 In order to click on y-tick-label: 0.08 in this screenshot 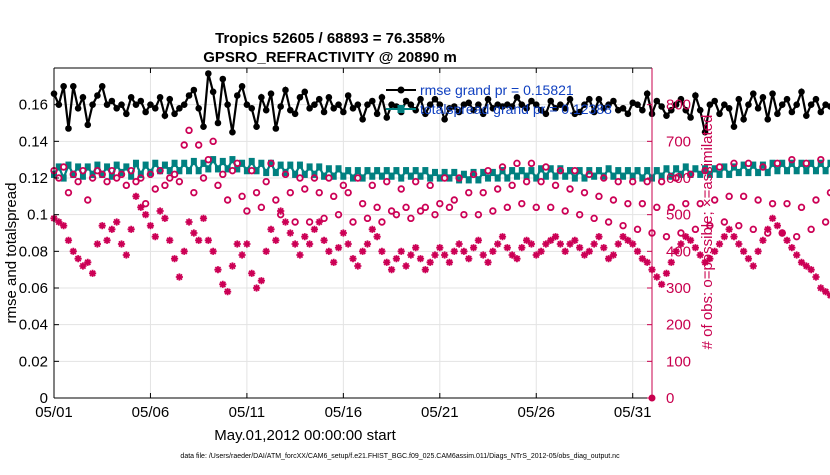, I will do `click(33, 251)`.